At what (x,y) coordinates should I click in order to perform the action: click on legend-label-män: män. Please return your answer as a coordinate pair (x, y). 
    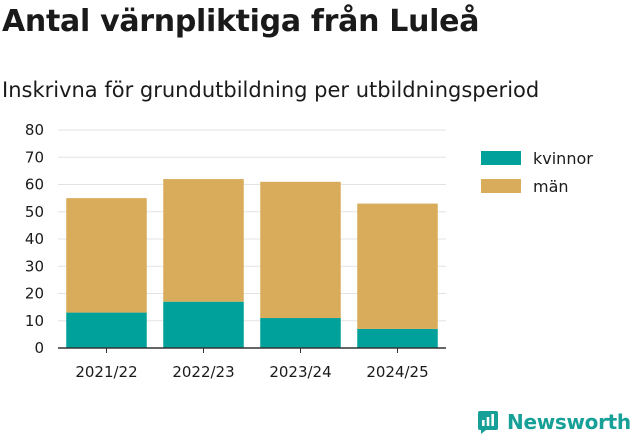
    Looking at the image, I should click on (551, 186).